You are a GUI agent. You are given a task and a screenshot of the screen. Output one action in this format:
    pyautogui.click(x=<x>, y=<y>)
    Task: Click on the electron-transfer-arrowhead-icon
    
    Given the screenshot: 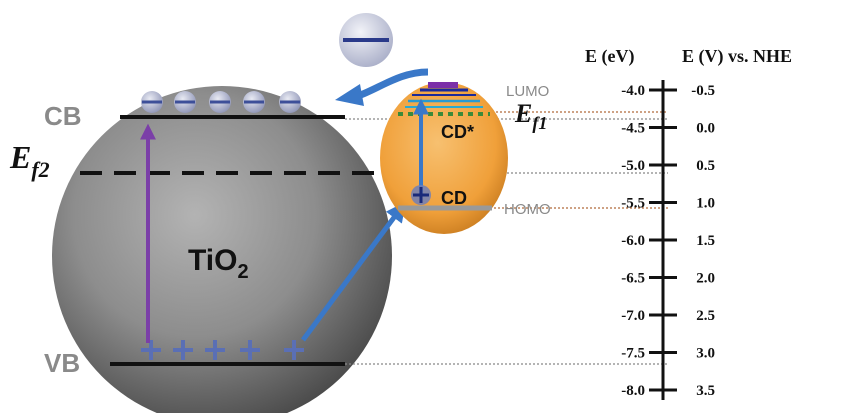 What is the action you would take?
    pyautogui.click(x=349, y=95)
    